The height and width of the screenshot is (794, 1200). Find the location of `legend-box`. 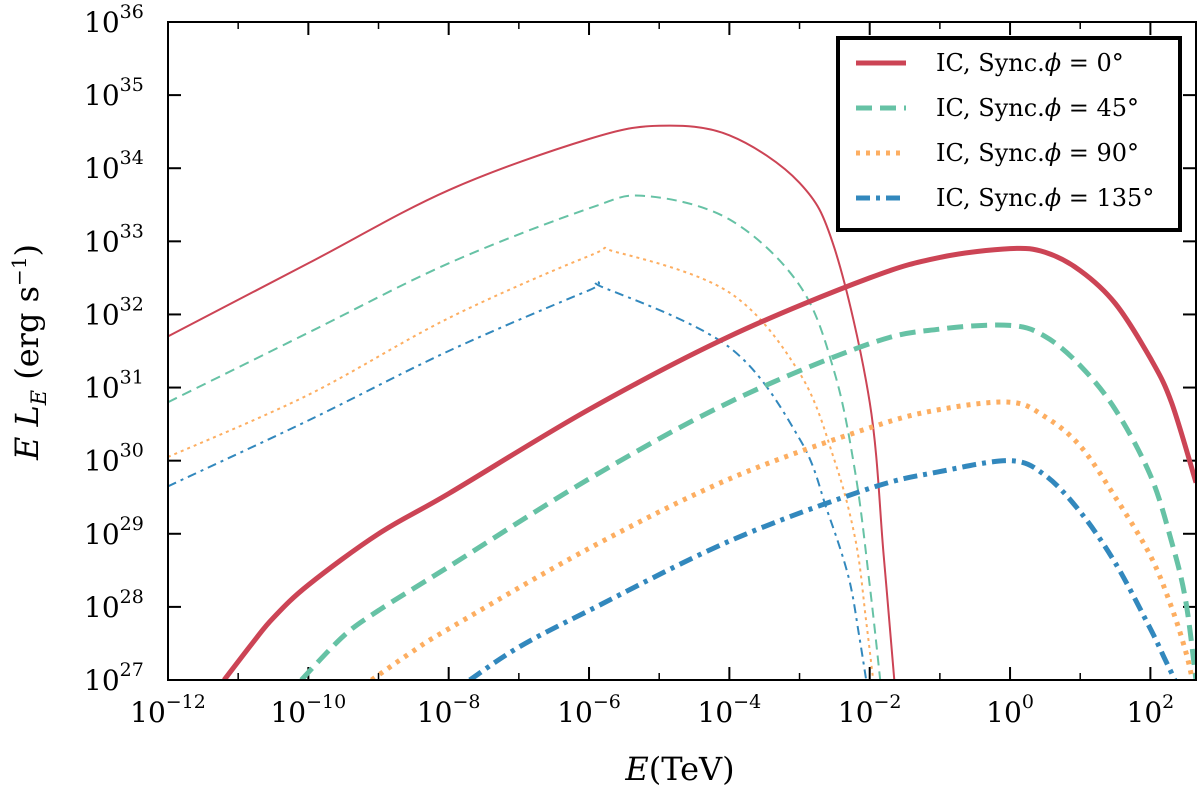

legend-box is located at coordinates (1009, 134).